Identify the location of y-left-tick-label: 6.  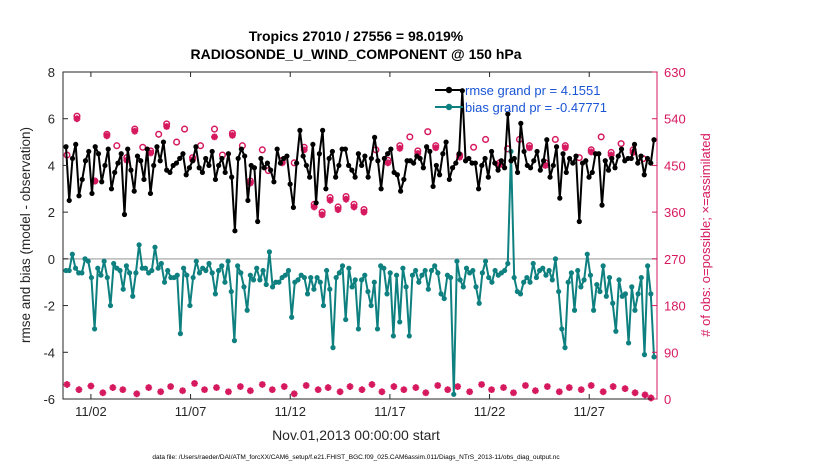
(51, 119).